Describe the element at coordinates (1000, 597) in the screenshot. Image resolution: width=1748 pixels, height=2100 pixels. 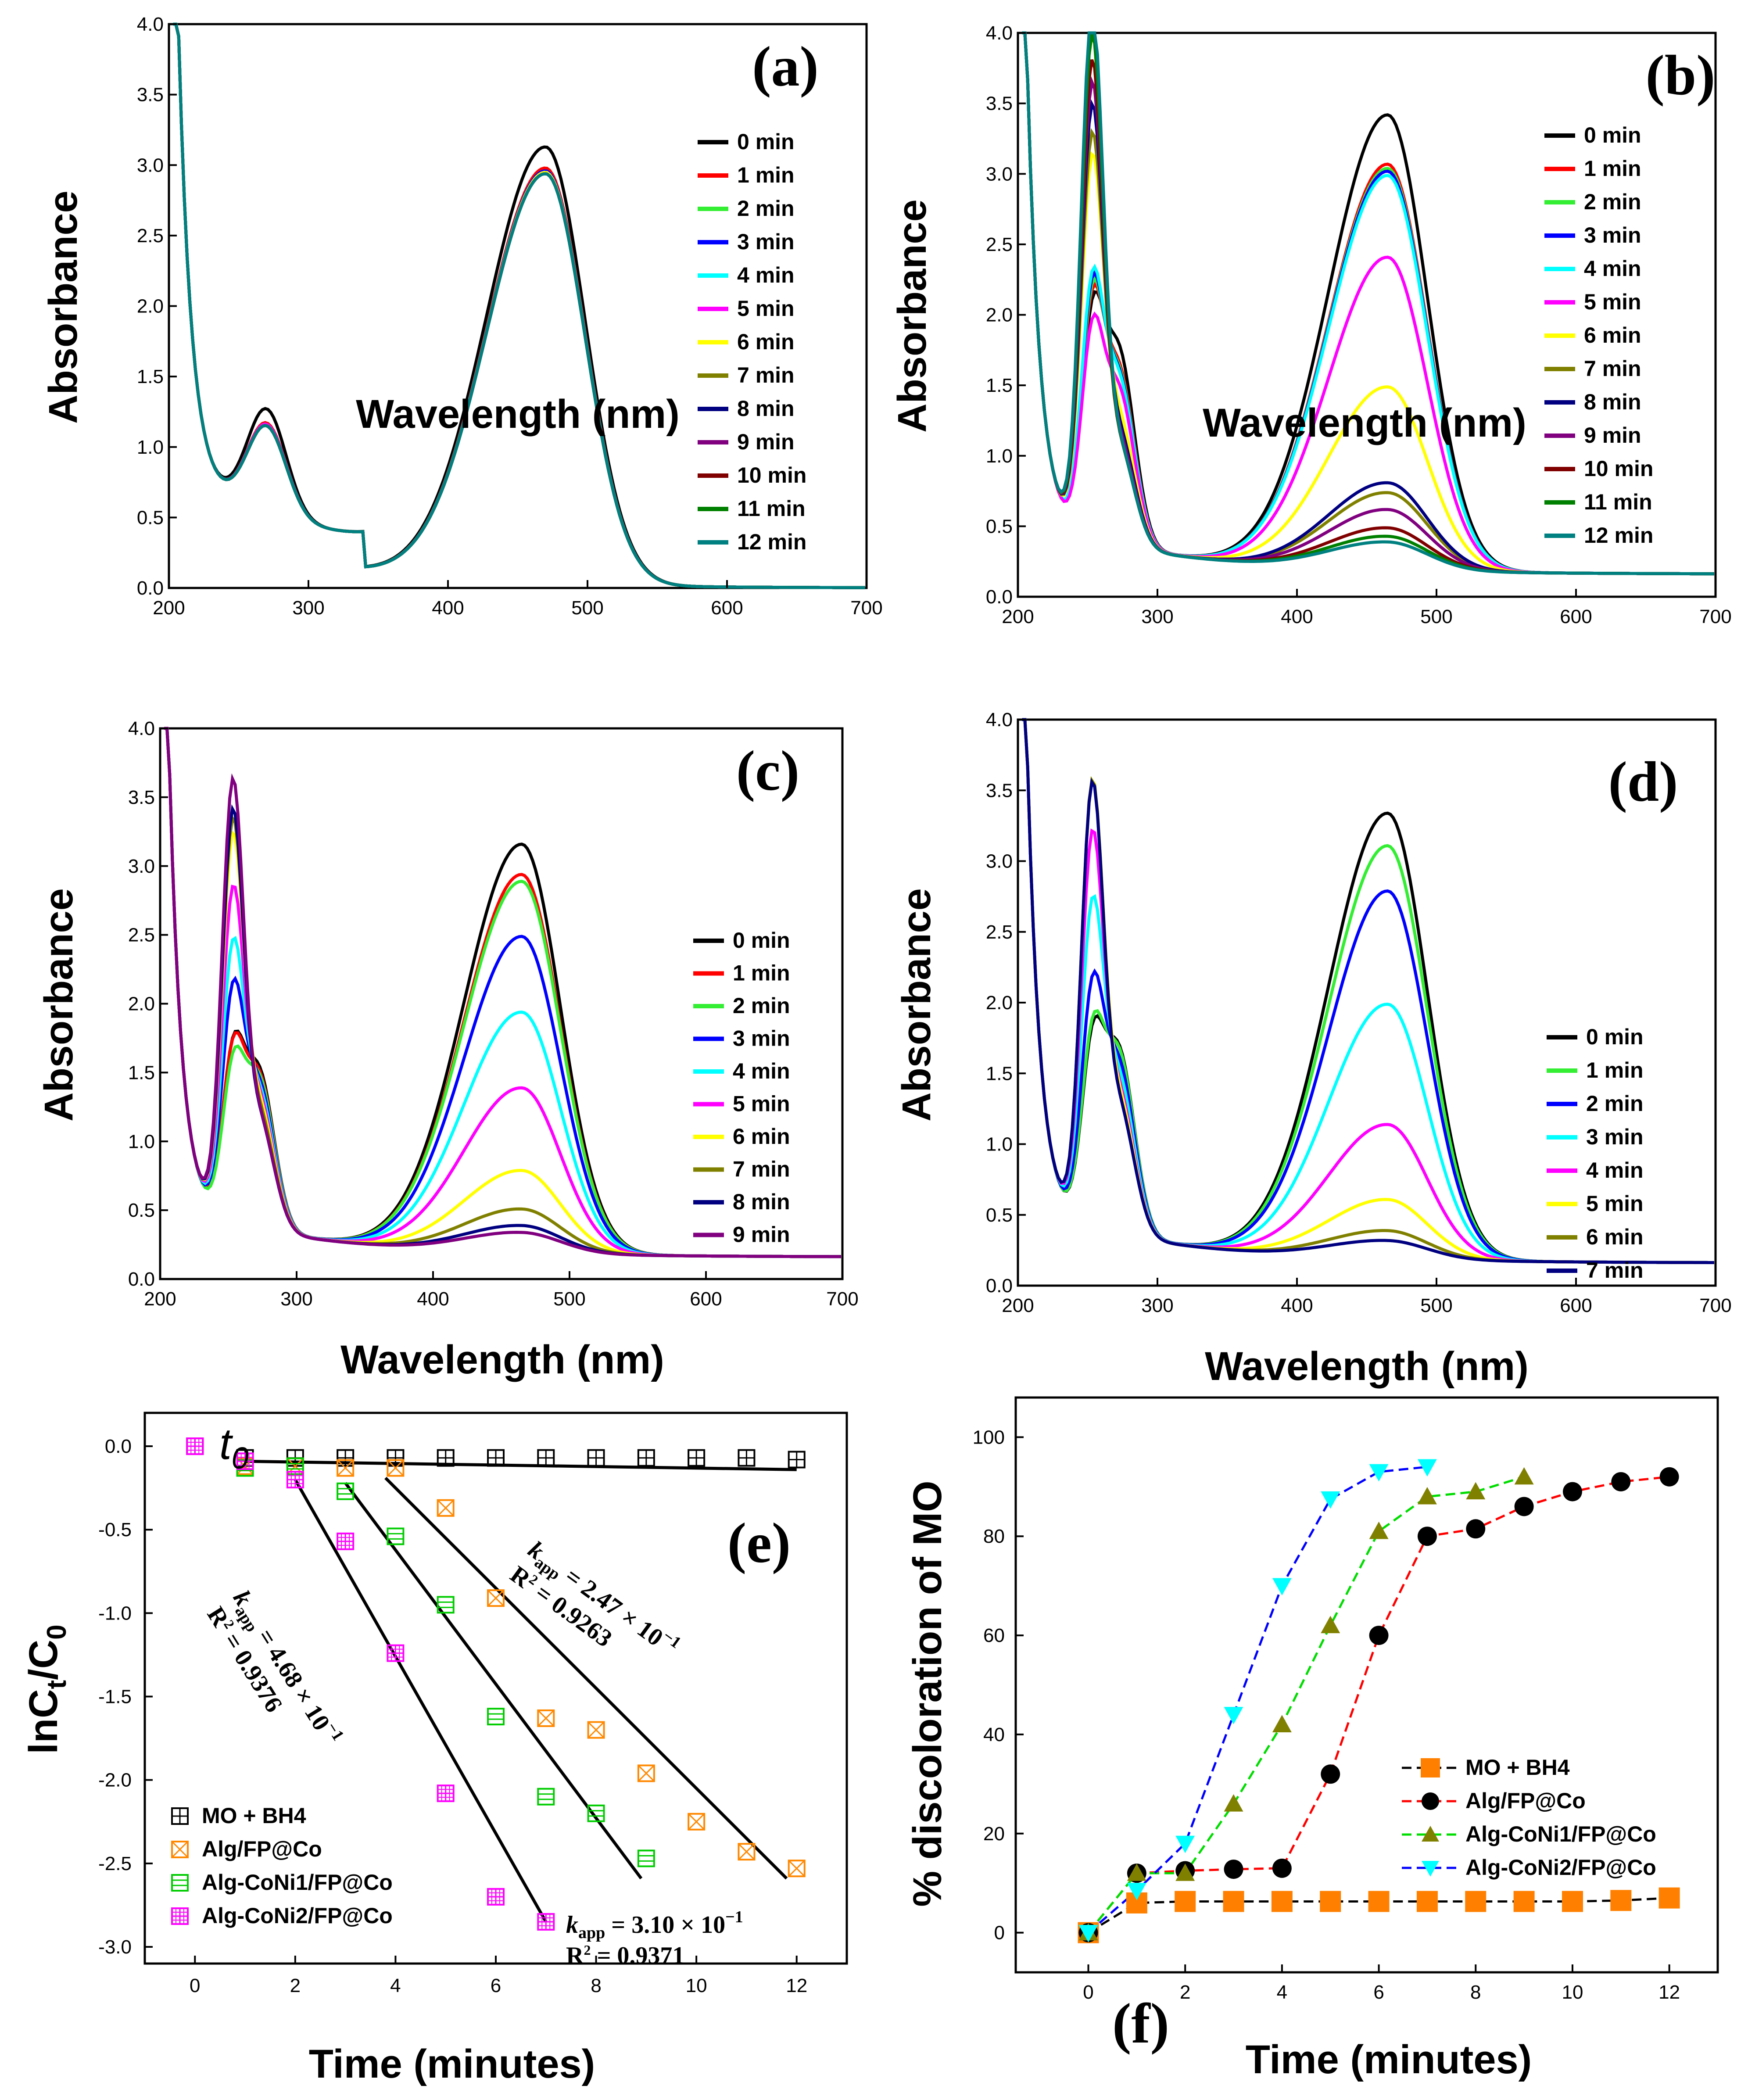
I see `y-tick-label: 0.0` at that location.